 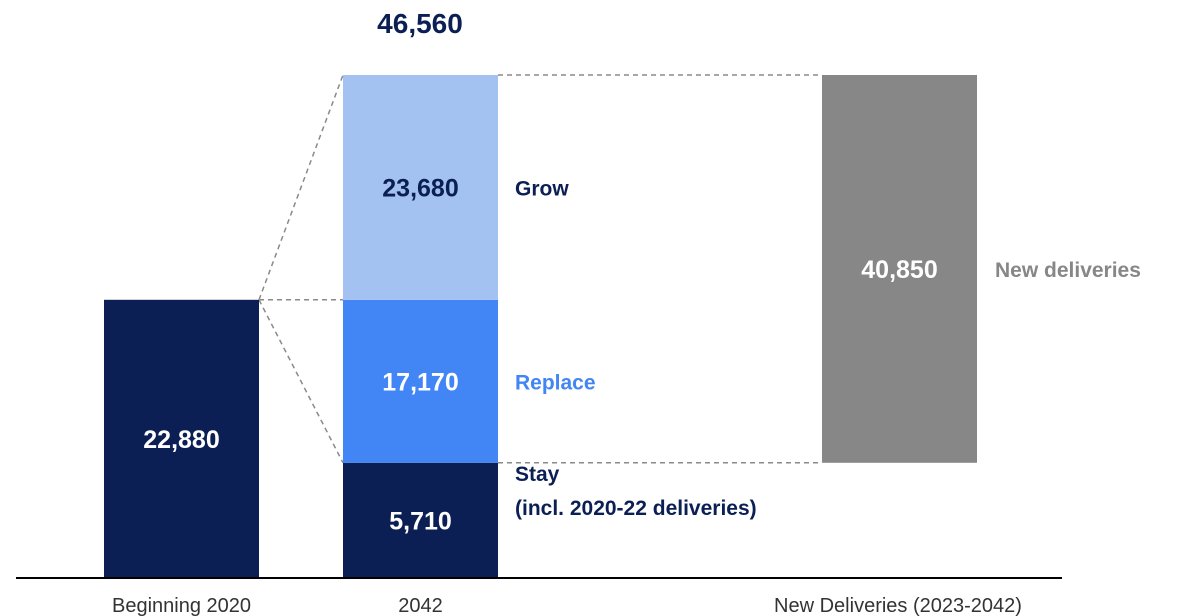 What do you see at coordinates (420, 23) in the screenshot?
I see `total-label: 46,560` at bounding box center [420, 23].